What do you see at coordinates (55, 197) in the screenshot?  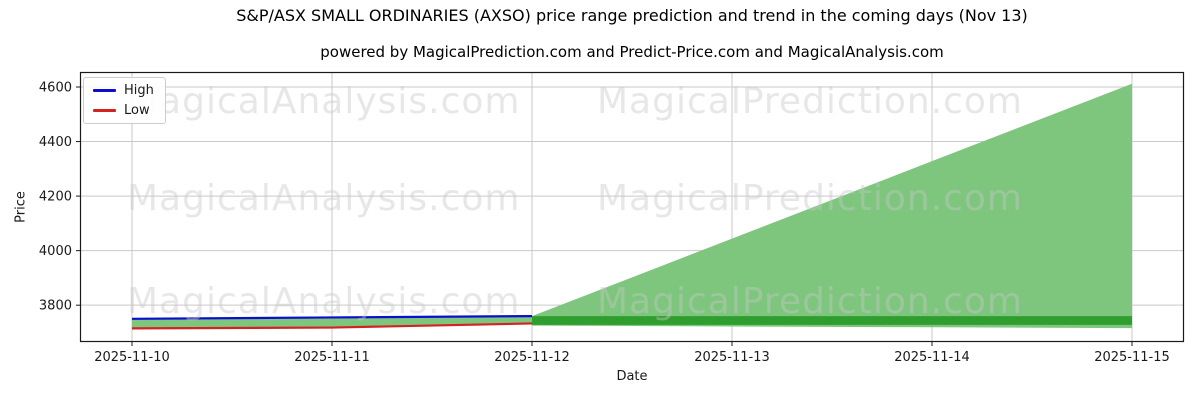 I see `y-tick-label: 4200` at bounding box center [55, 197].